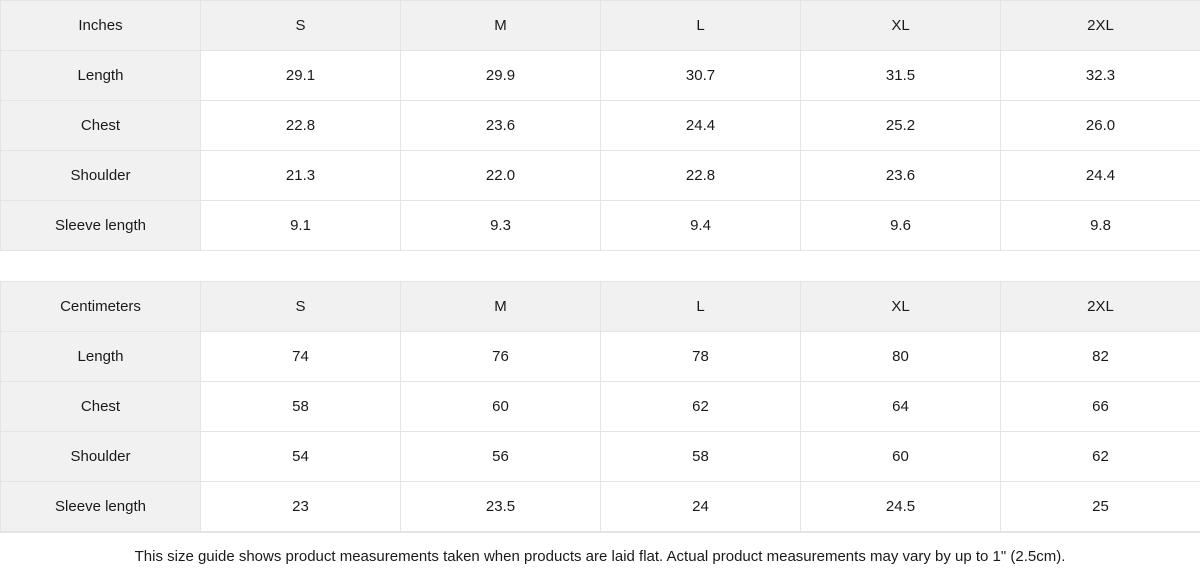 The width and height of the screenshot is (1200, 580). What do you see at coordinates (500, 125) in the screenshot?
I see `cell-chest-m: 23.6` at bounding box center [500, 125].